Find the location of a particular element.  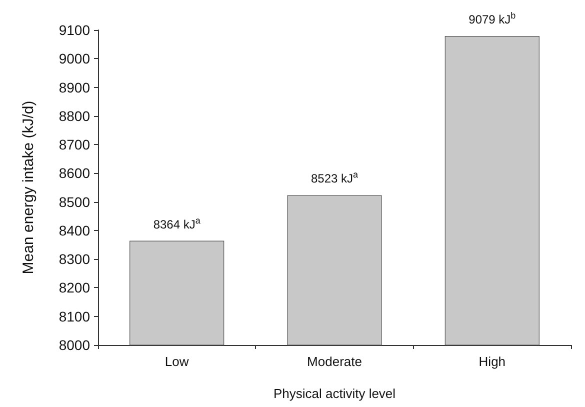

y-tick-label: 8000 is located at coordinates (74, 345).